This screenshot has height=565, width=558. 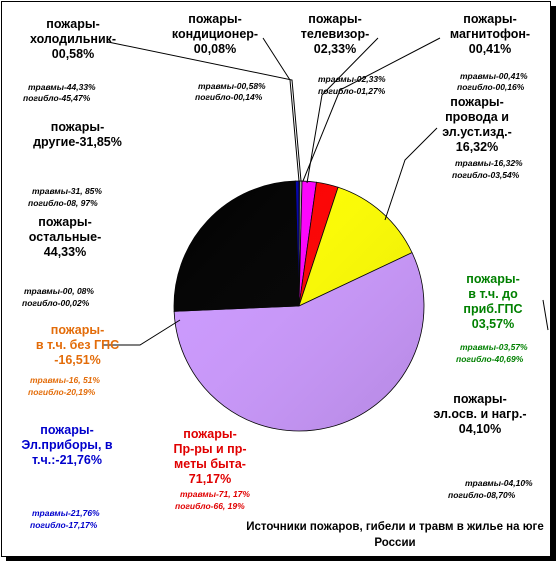 I want to click on label-magn: пожары- магнитофон- 00,41%, so click(x=490, y=34).